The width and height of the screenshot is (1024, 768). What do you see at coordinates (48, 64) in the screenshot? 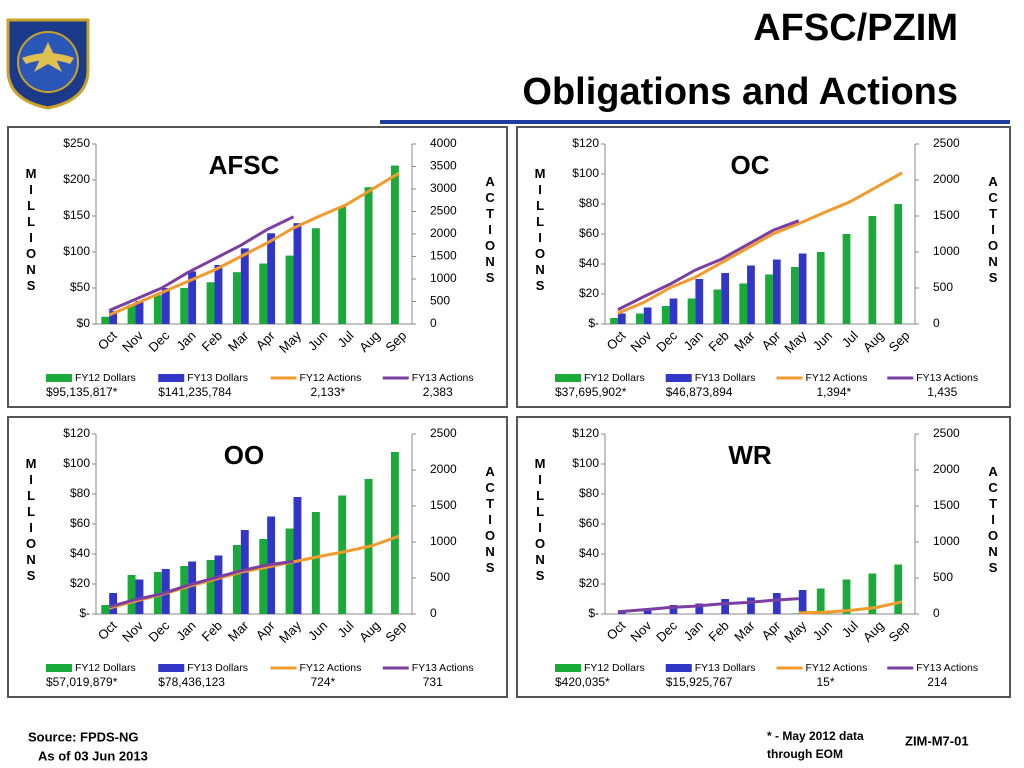
I see `logo` at bounding box center [48, 64].